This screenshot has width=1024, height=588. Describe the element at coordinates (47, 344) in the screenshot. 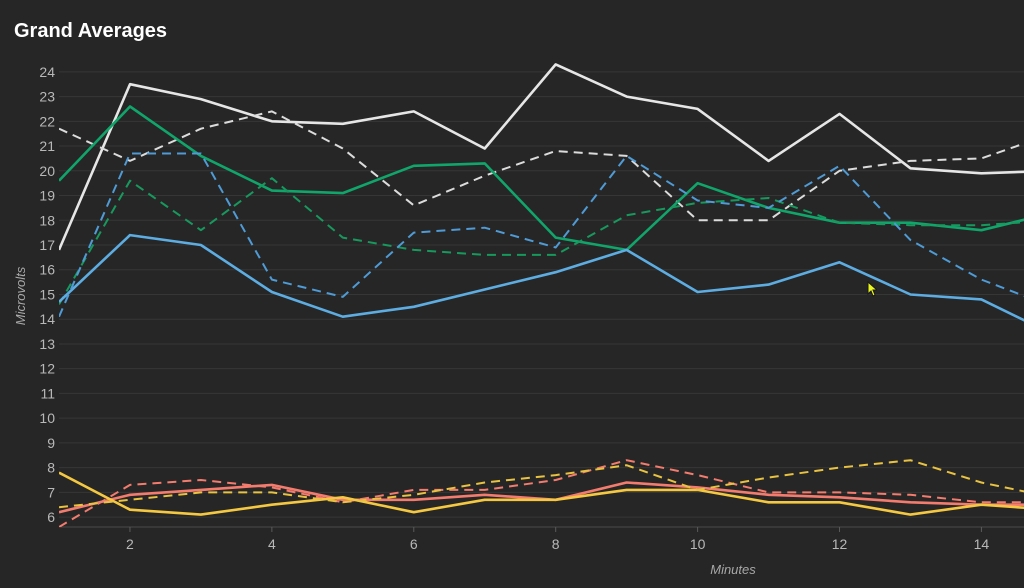

I see `y-tick-label: 13` at that location.